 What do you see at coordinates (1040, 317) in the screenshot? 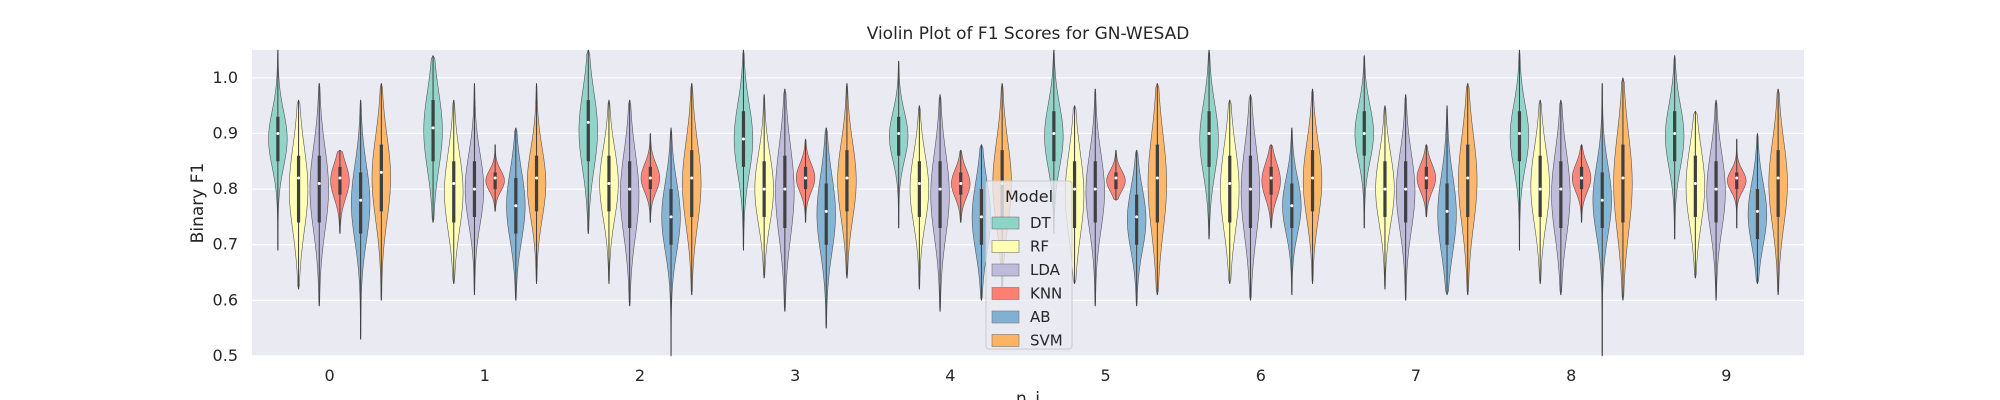
I see `legend-entry: AB` at bounding box center [1040, 317].